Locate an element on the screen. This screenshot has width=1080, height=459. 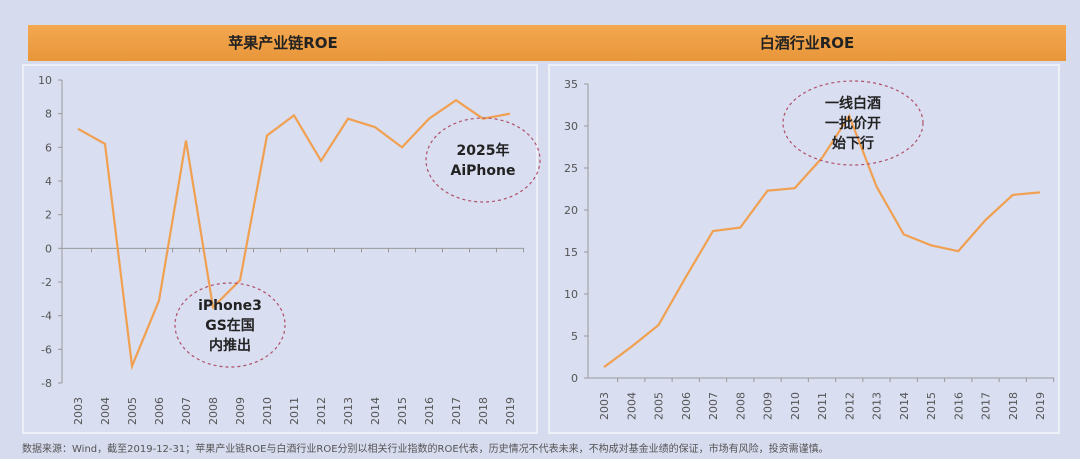
y-tick-label: 30 is located at coordinates (571, 126).